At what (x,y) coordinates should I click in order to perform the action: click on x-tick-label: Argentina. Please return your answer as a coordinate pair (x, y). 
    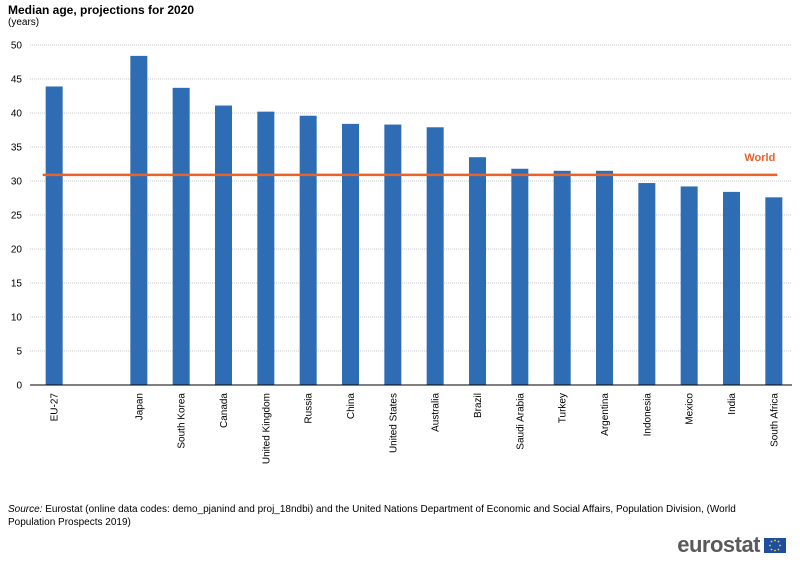
    Looking at the image, I should click on (605, 414).